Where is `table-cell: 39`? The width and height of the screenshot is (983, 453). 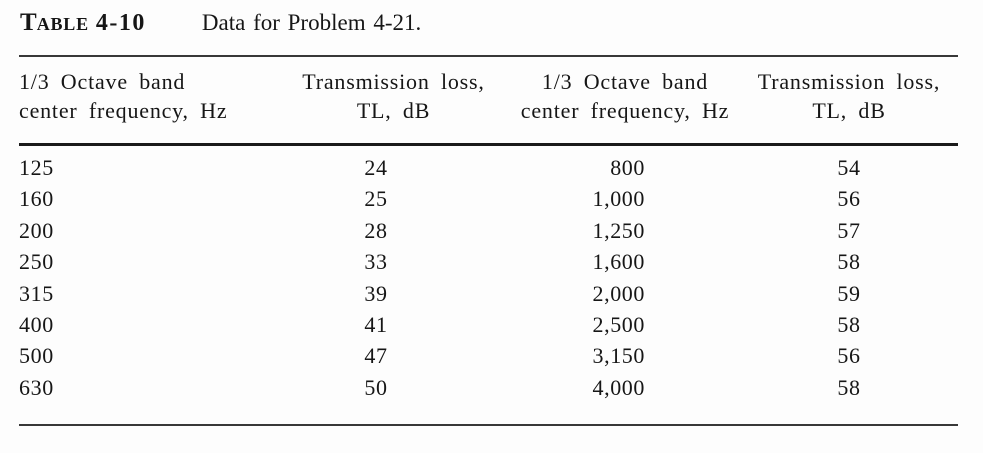 table-cell: 39 is located at coordinates (376, 293).